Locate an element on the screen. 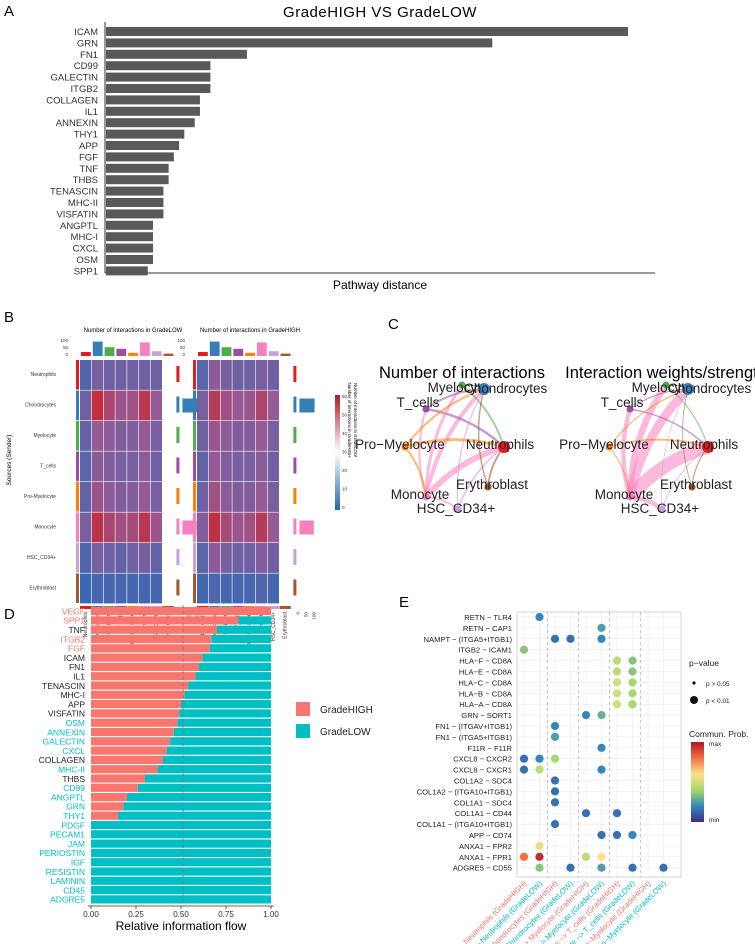  row-color-high-monocyte is located at coordinates (194, 527).